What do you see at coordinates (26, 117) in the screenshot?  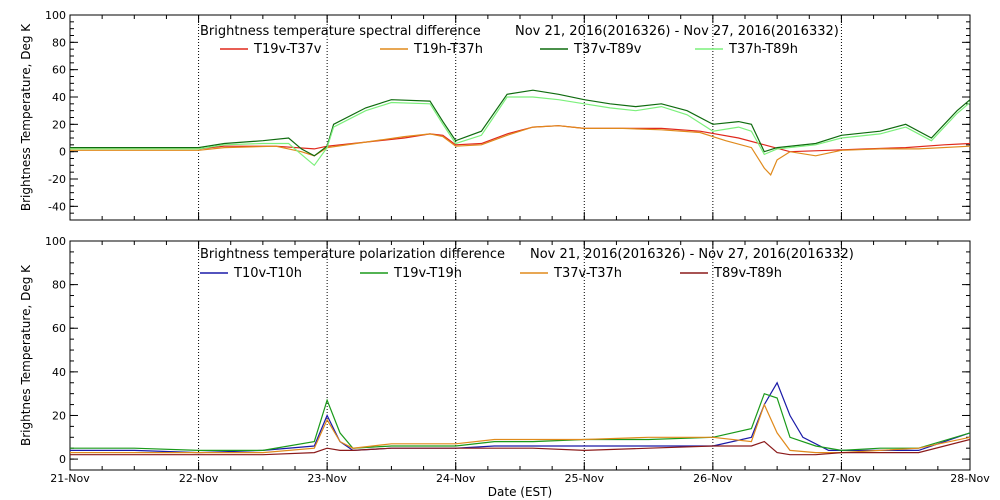 I see `y-axis-title: Brightness Temperature, Deg K` at bounding box center [26, 117].